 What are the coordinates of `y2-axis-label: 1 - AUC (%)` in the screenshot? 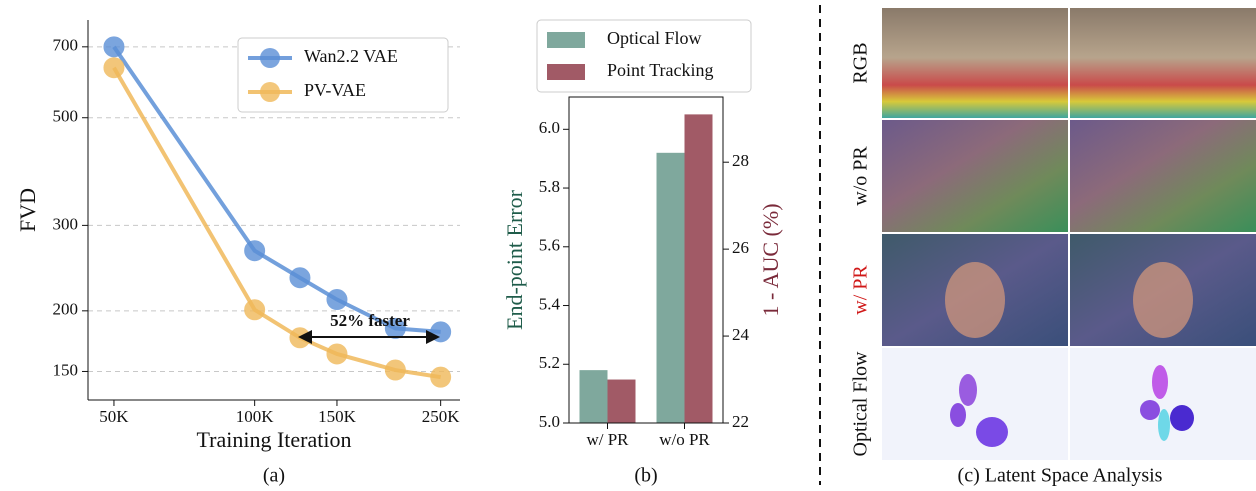 It's located at (770, 259).